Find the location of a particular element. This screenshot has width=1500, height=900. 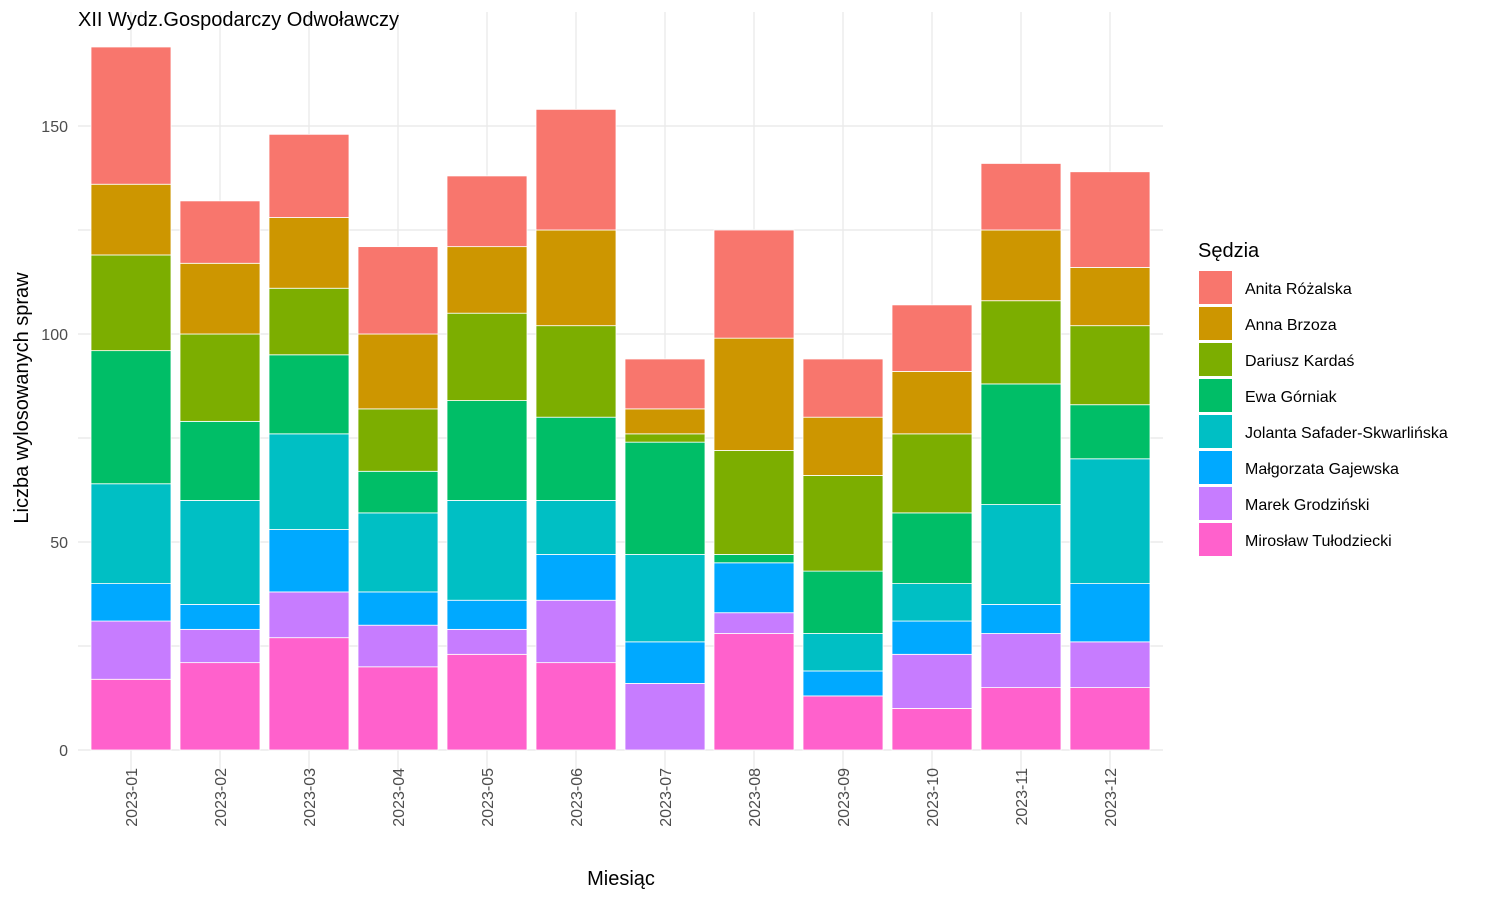

y-tick-label: 150 is located at coordinates (54, 127).